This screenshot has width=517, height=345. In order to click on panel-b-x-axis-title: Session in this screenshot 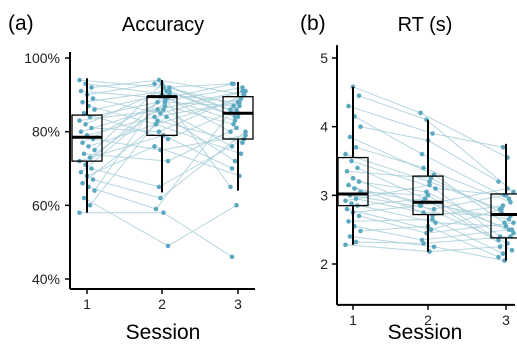, I will do `click(425, 332)`.